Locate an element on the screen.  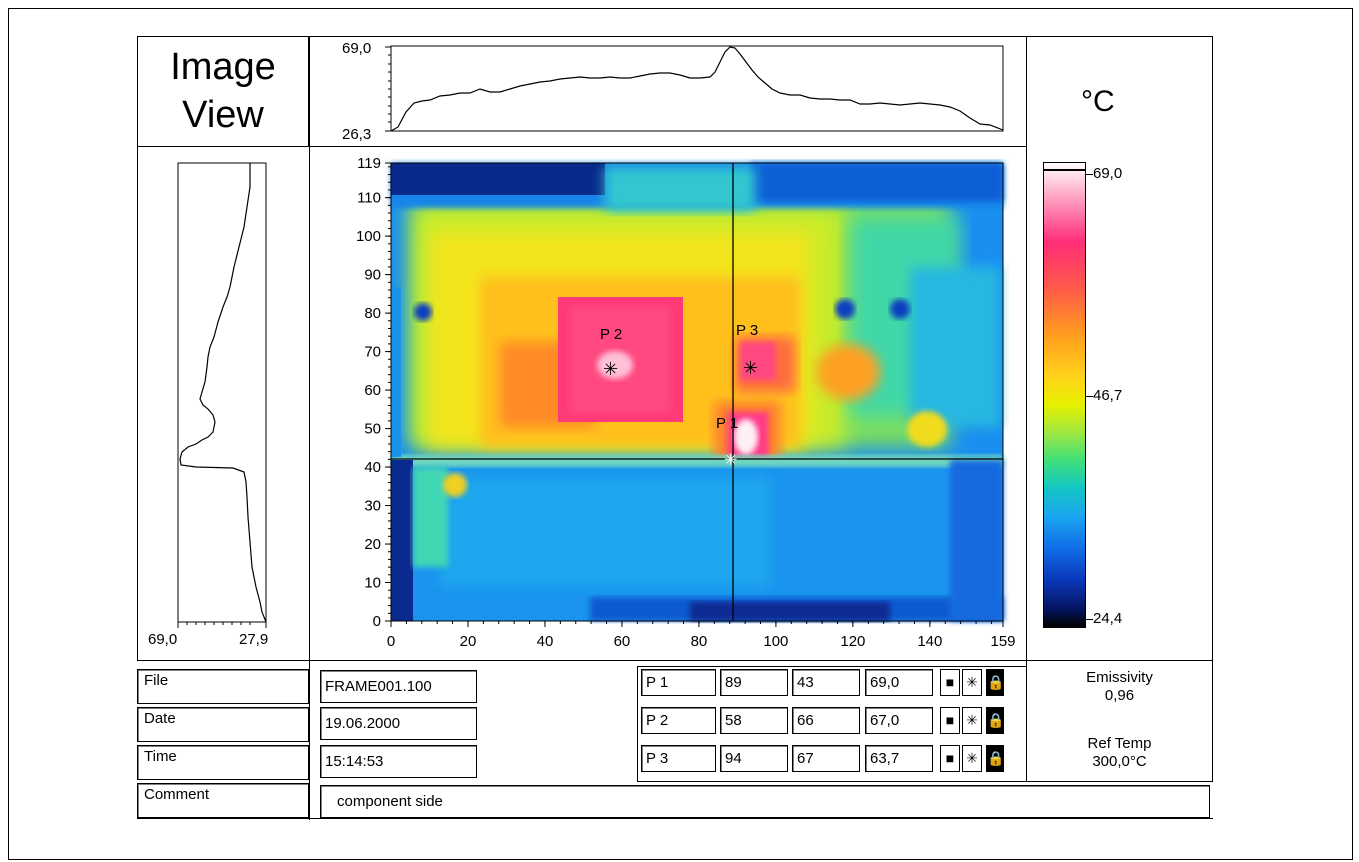
ref-temp-block: Ref Temp 300,0°C is located at coordinates (1119, 753).